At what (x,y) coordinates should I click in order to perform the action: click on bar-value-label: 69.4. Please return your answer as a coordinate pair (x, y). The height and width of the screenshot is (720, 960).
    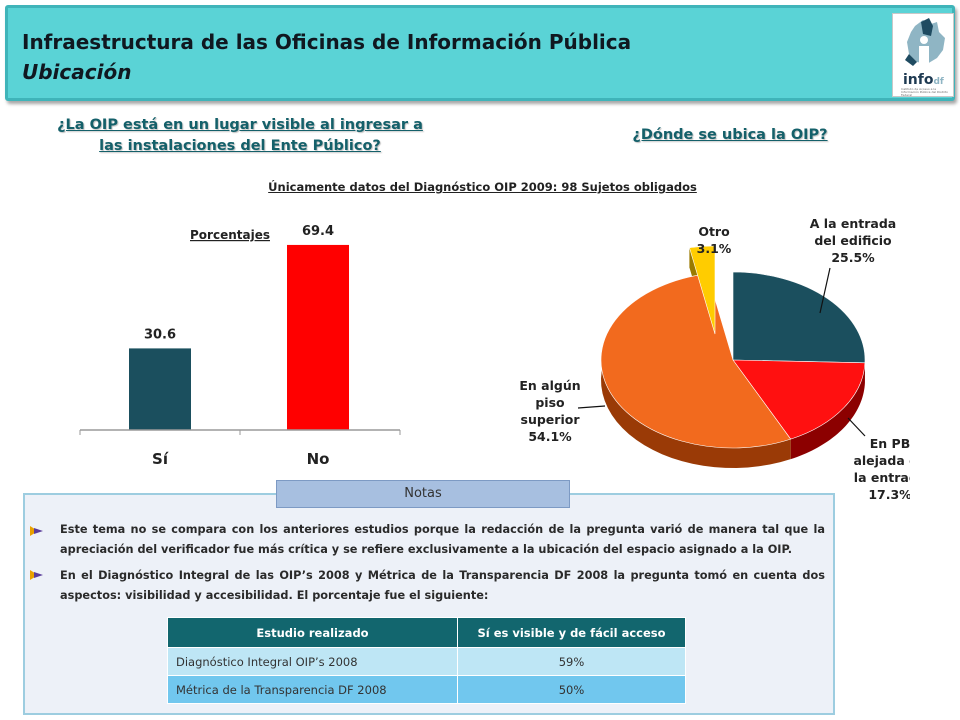
    Looking at the image, I should click on (318, 231).